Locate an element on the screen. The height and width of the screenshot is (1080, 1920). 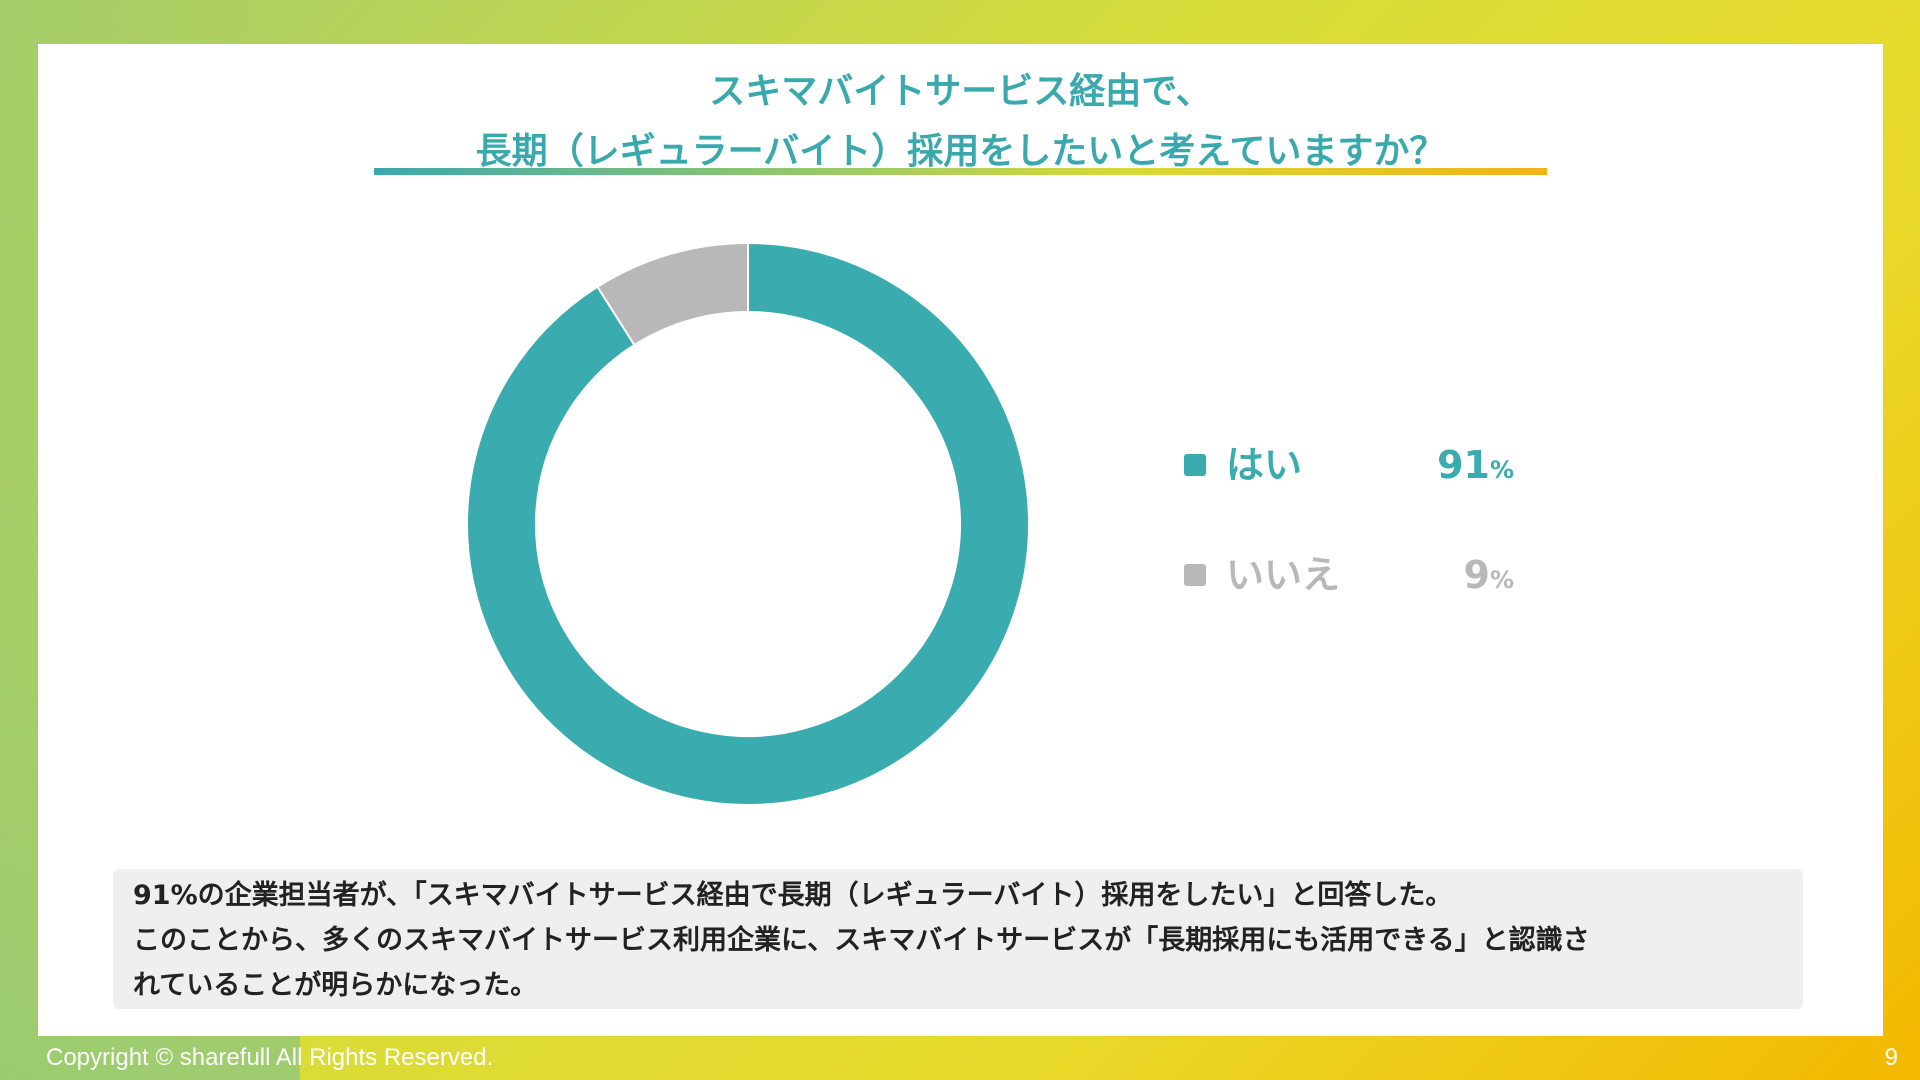
legend-value-no: 9% is located at coordinates (1489, 577).